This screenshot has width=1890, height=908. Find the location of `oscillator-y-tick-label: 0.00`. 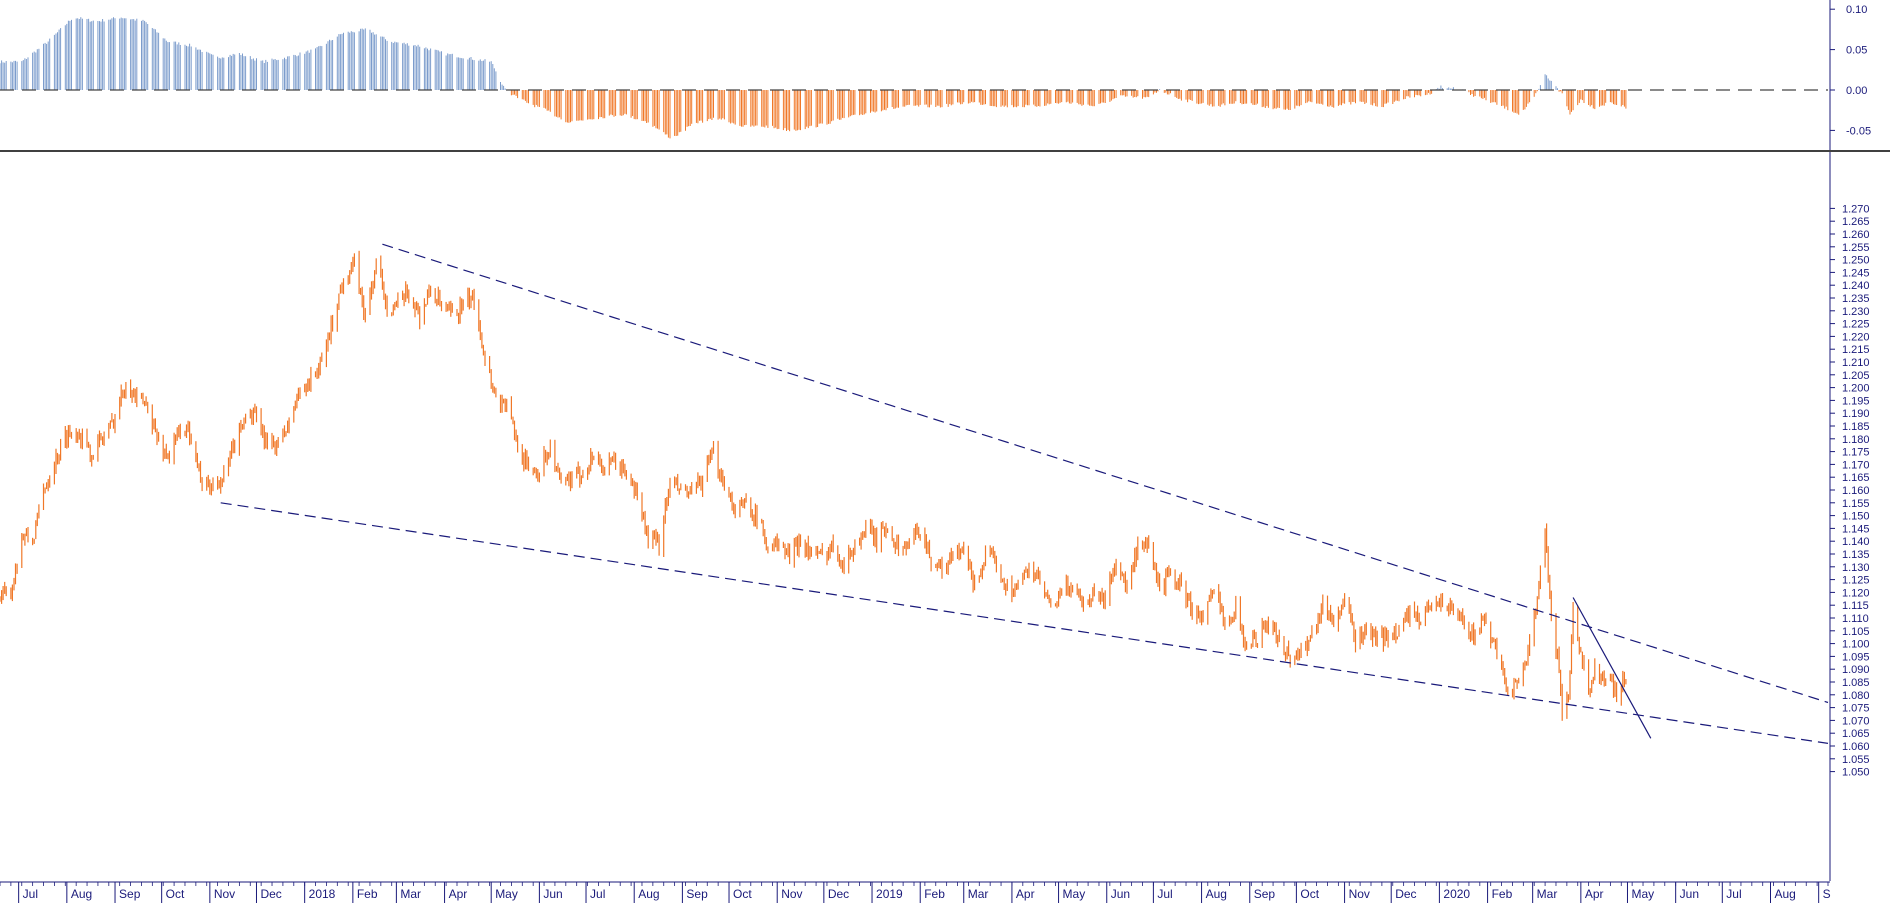

oscillator-y-tick-label: 0.00 is located at coordinates (1856, 91).